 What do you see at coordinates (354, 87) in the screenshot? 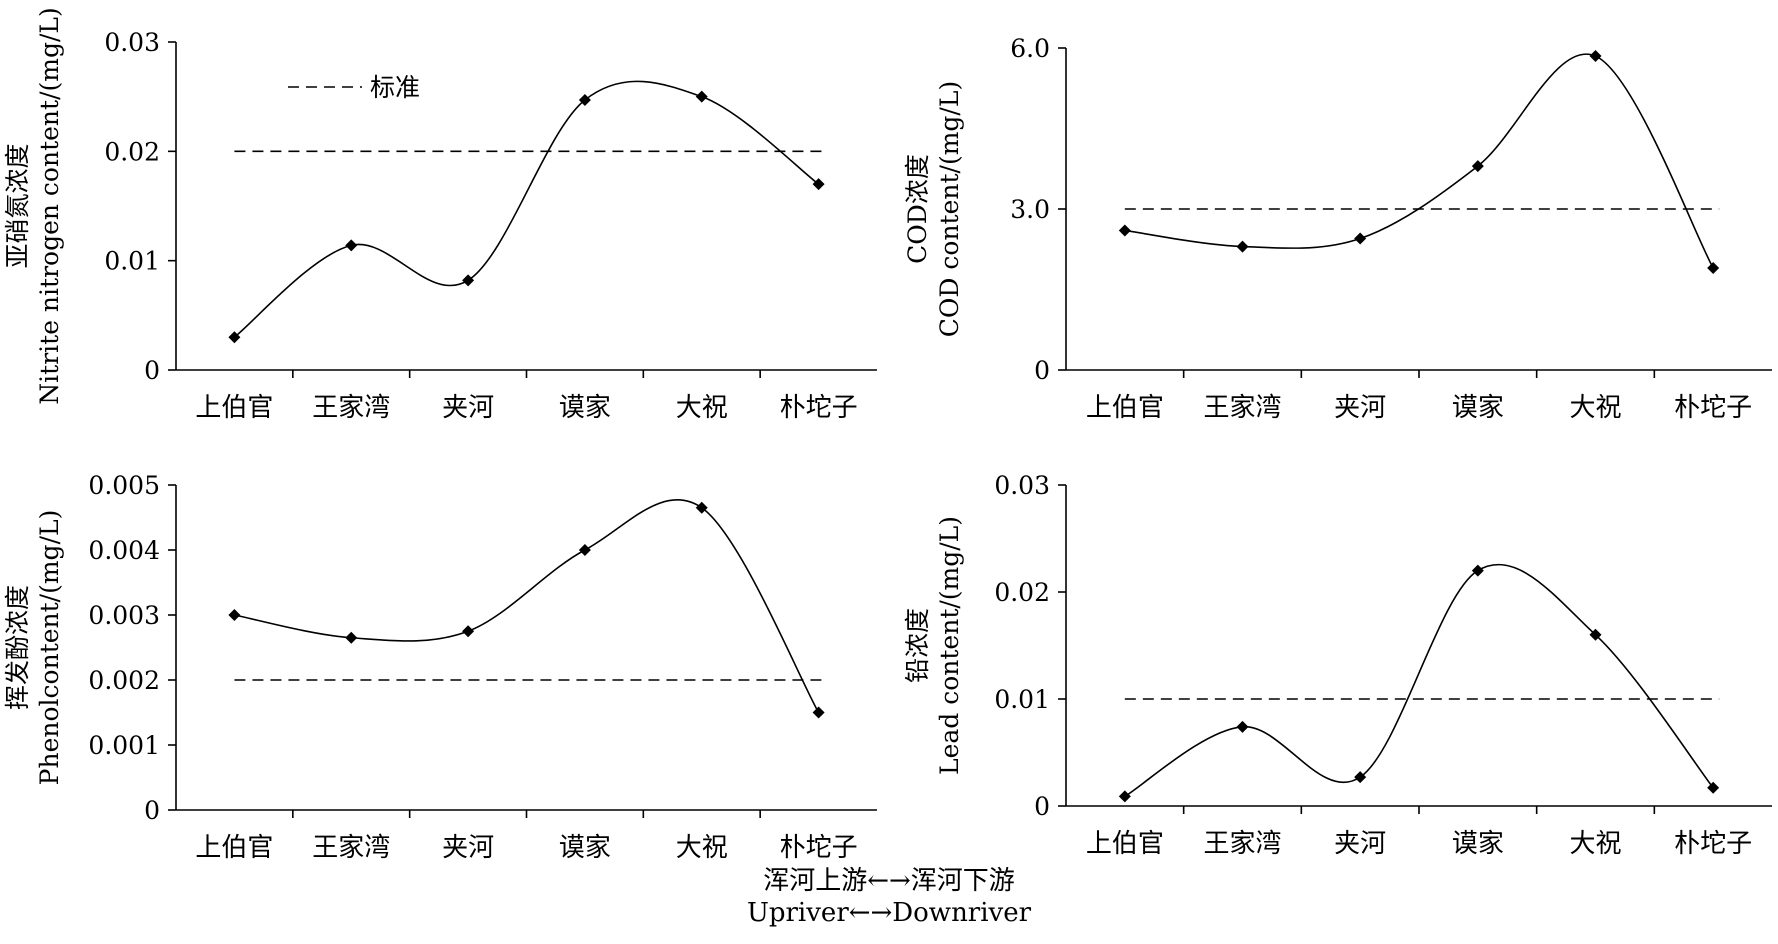
I see `legend: 标准` at bounding box center [354, 87].